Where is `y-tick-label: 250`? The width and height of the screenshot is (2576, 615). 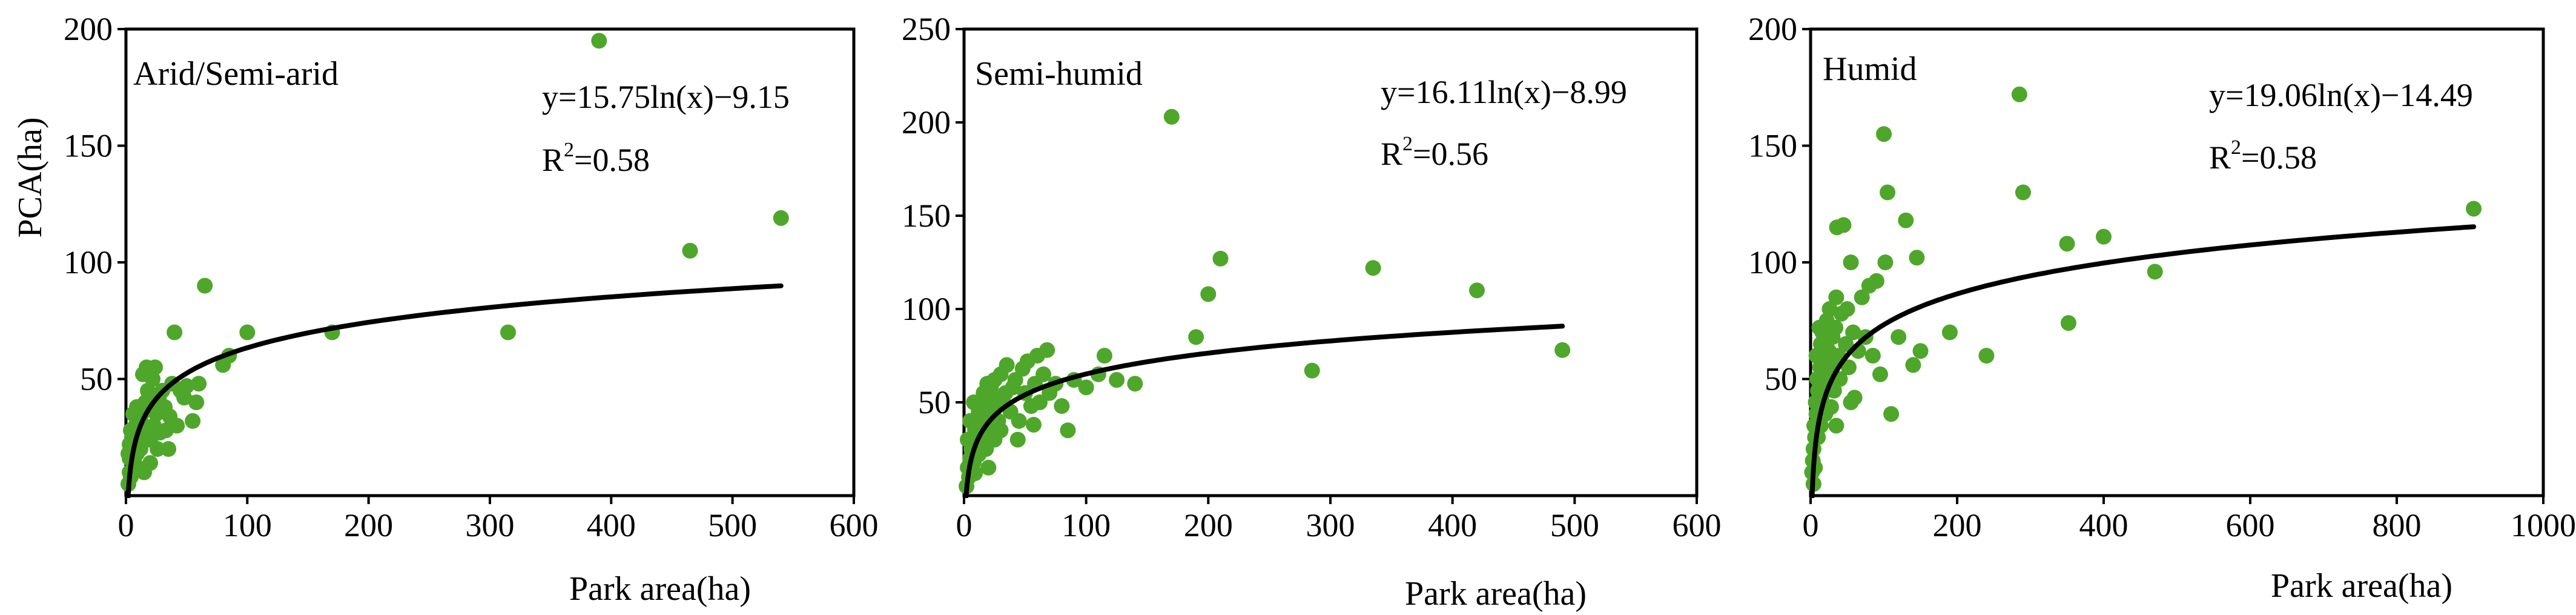
y-tick-label: 250 is located at coordinates (926, 29).